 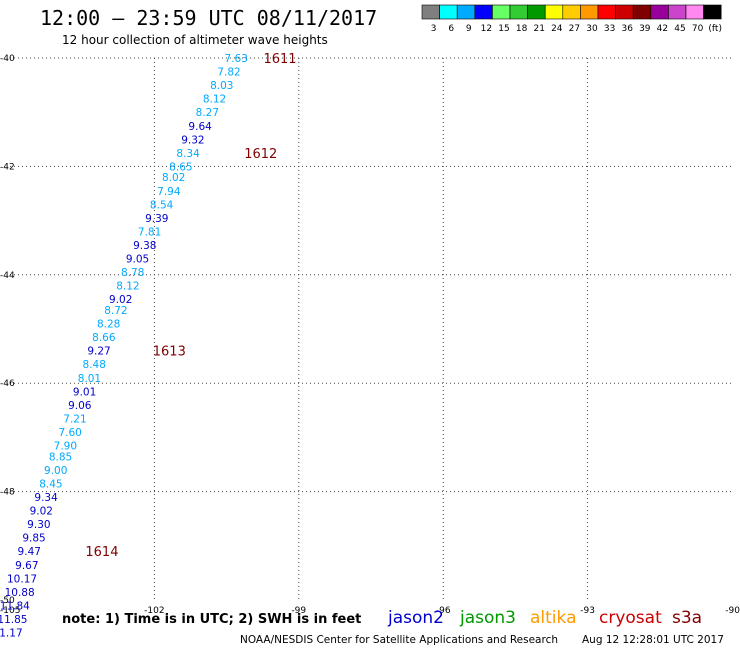 What do you see at coordinates (20, 593) in the screenshot?
I see `swh-value: 10.88` at bounding box center [20, 593].